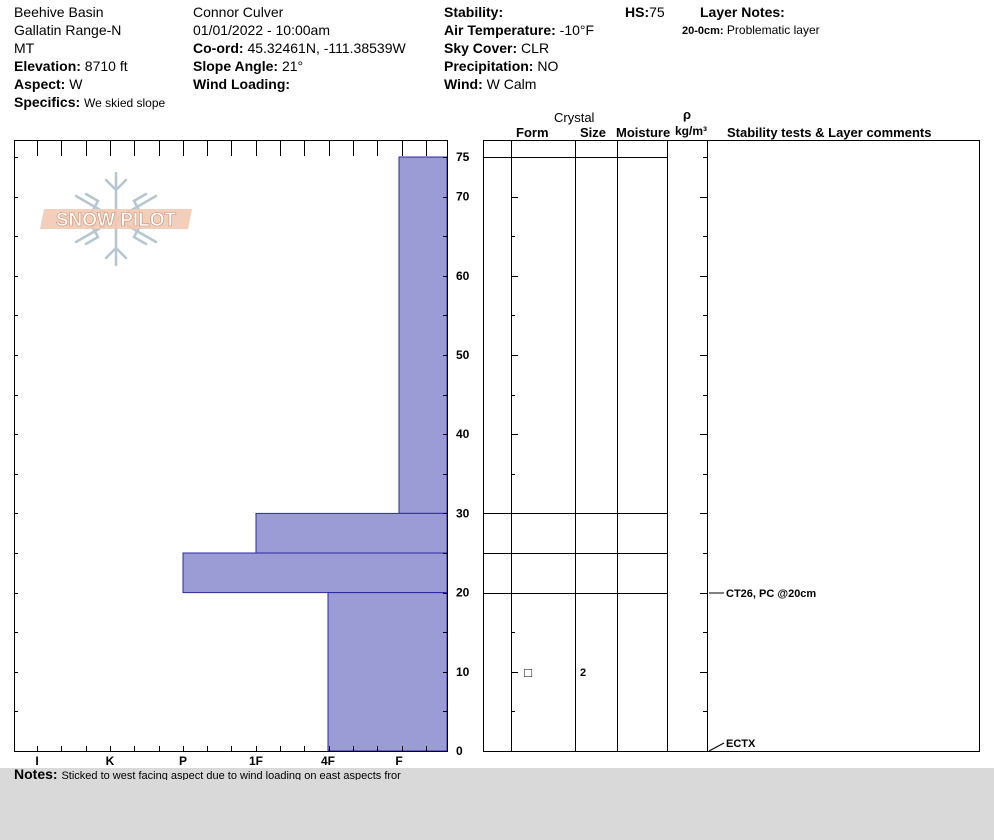 Image resolution: width=994 pixels, height=840 pixels. I want to click on airtemp-value: -10°F, so click(577, 30).